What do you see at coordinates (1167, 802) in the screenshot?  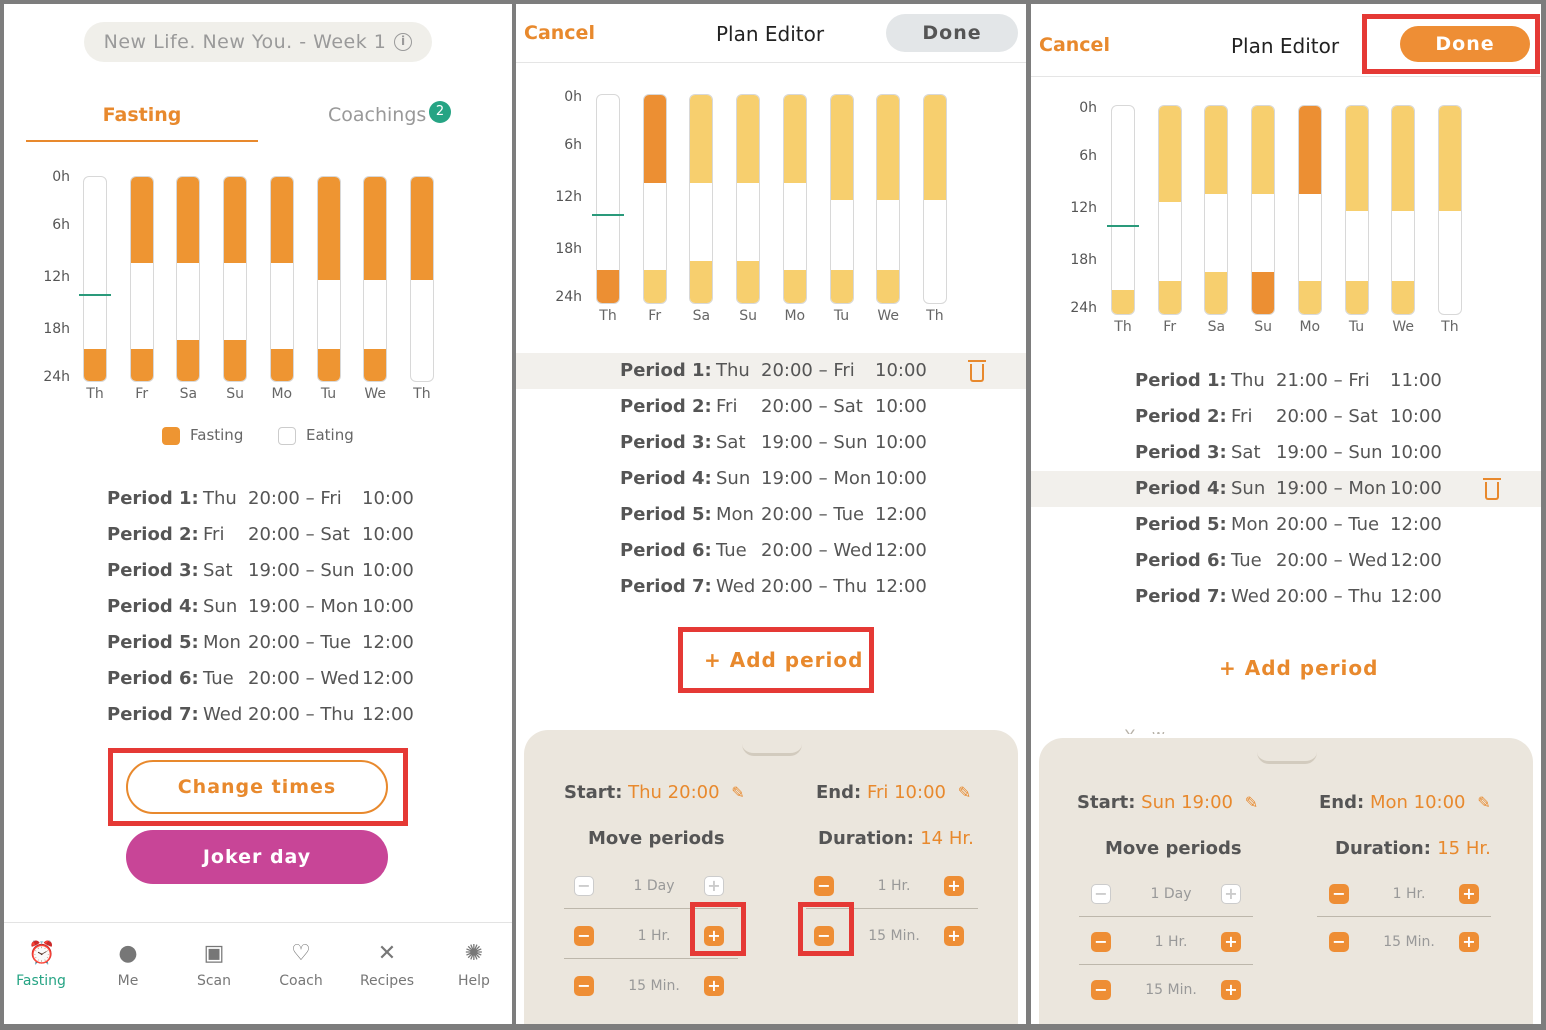 I see `start-field: Start: Sun 19:00 ✎` at bounding box center [1167, 802].